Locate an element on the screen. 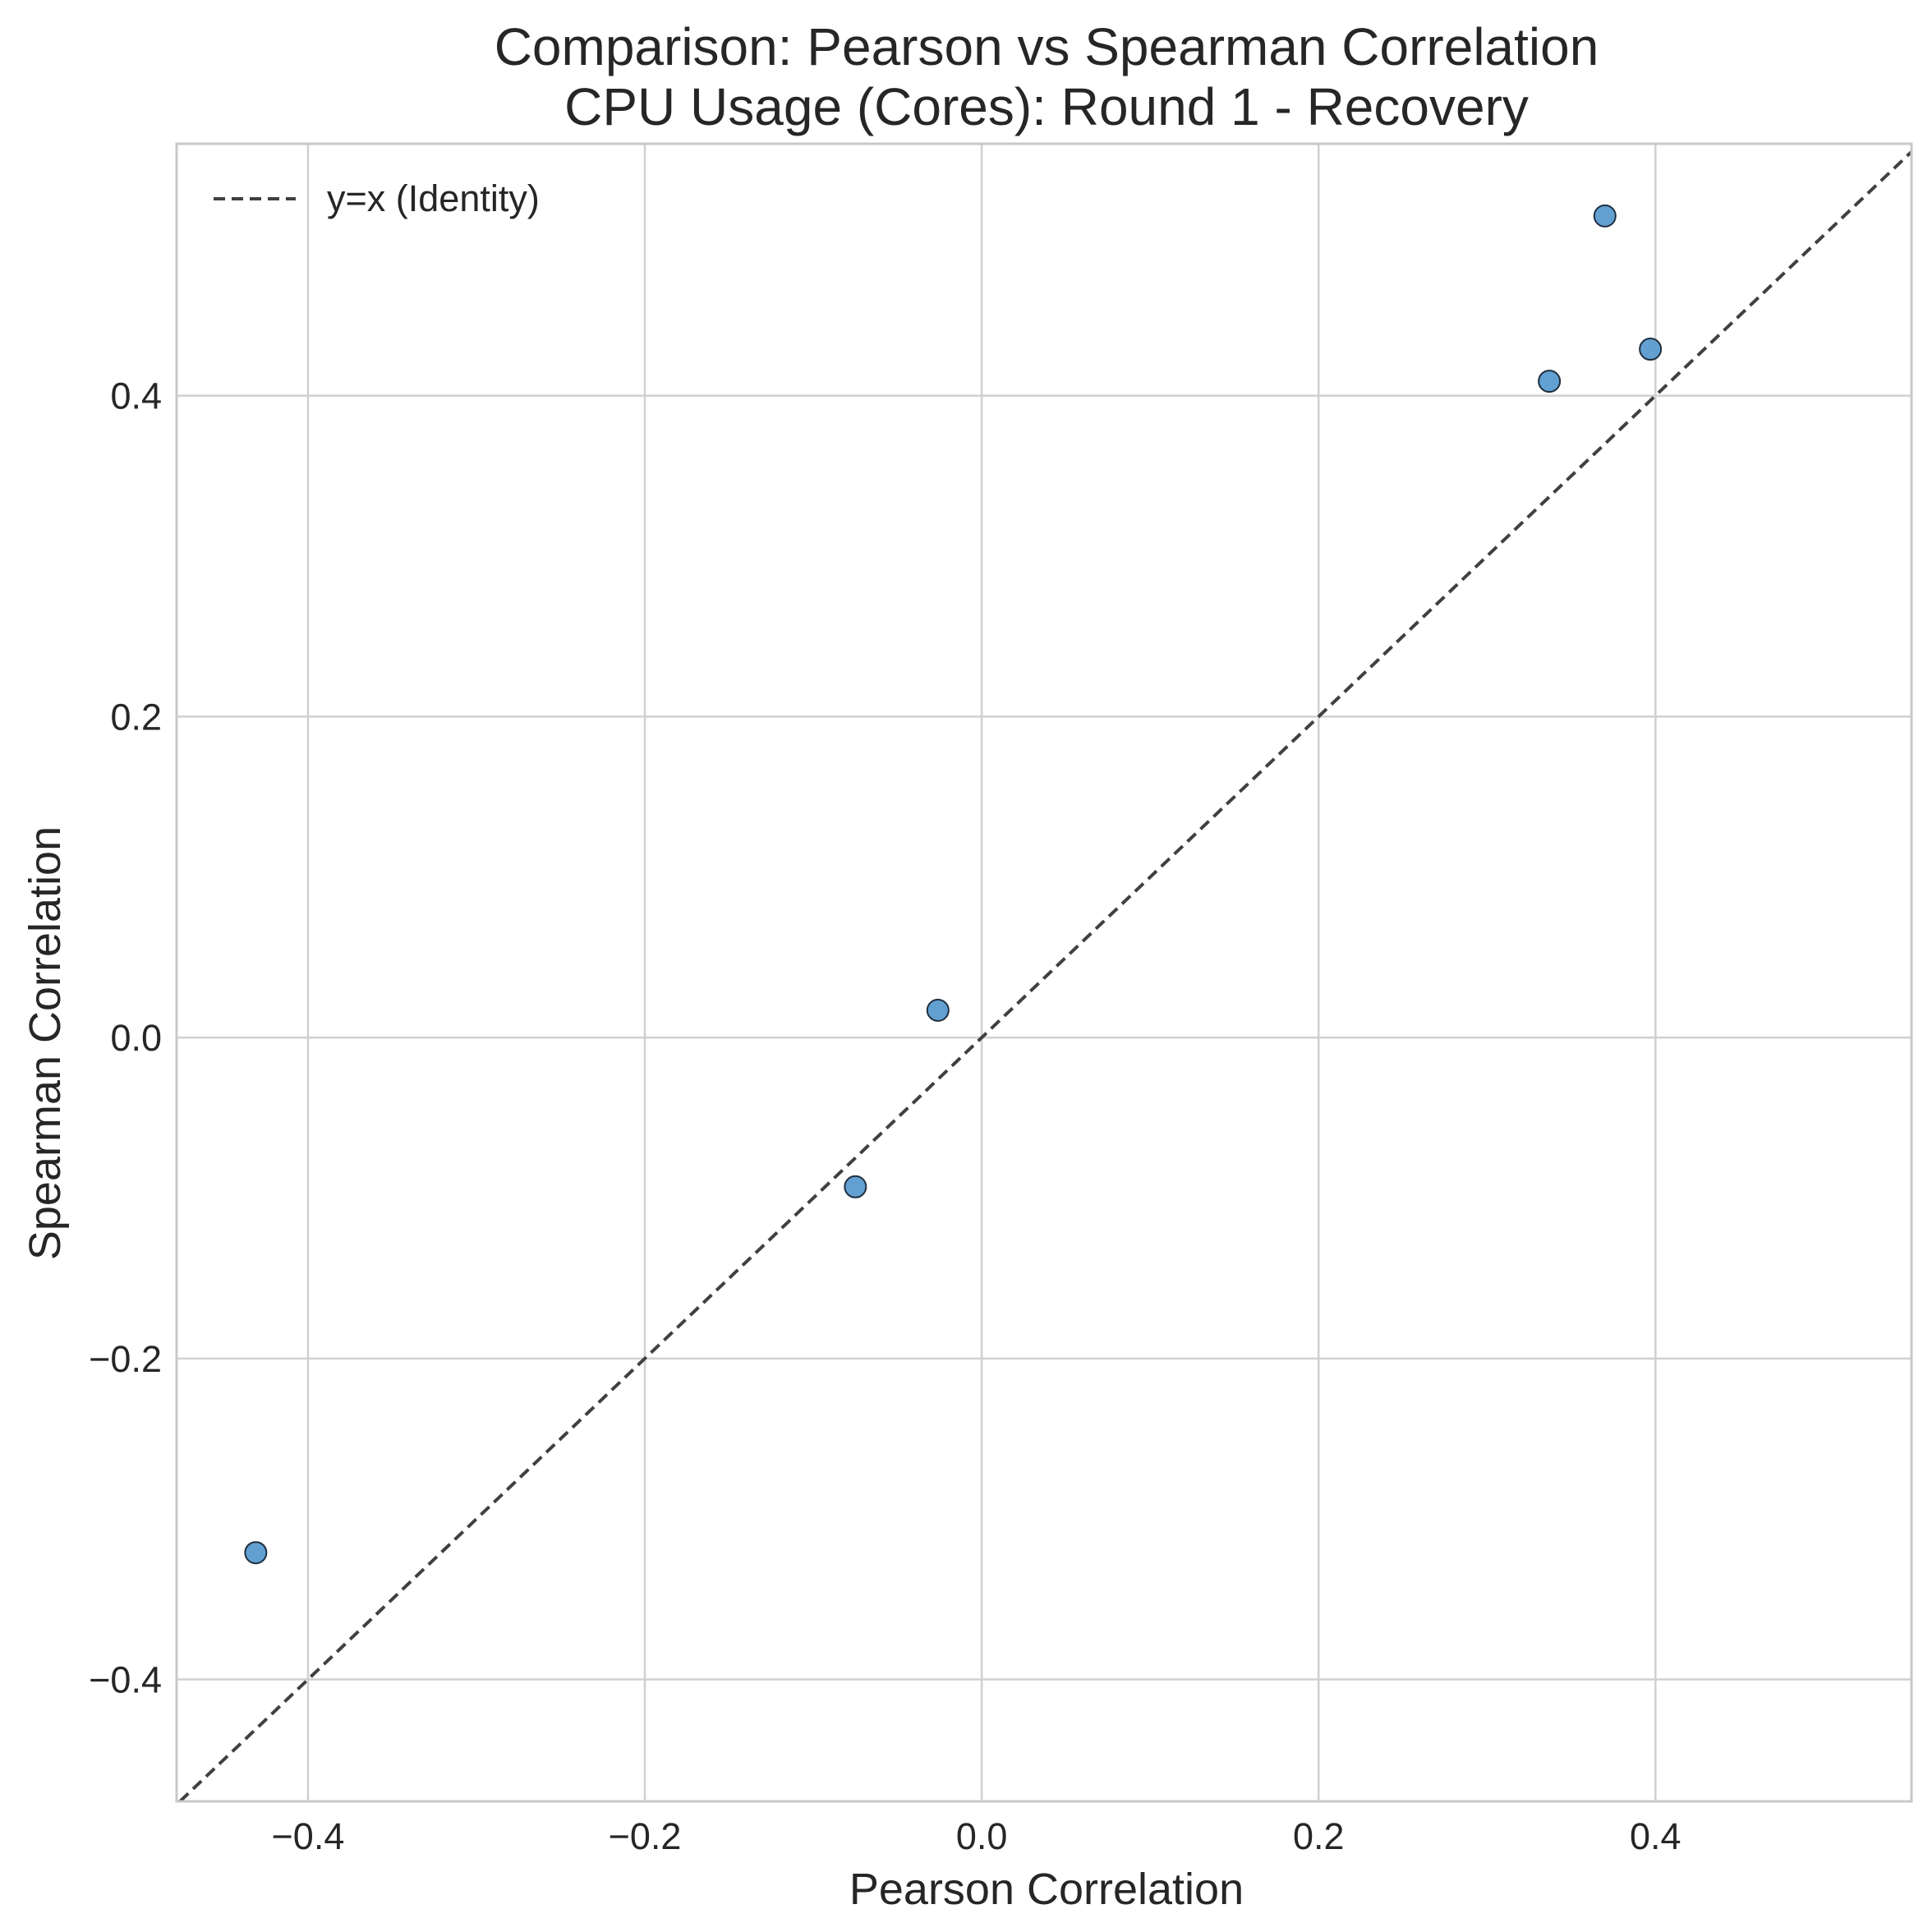 This screenshot has width=1932, height=1932. legend-label: y=x (Identity) is located at coordinates (433, 198).